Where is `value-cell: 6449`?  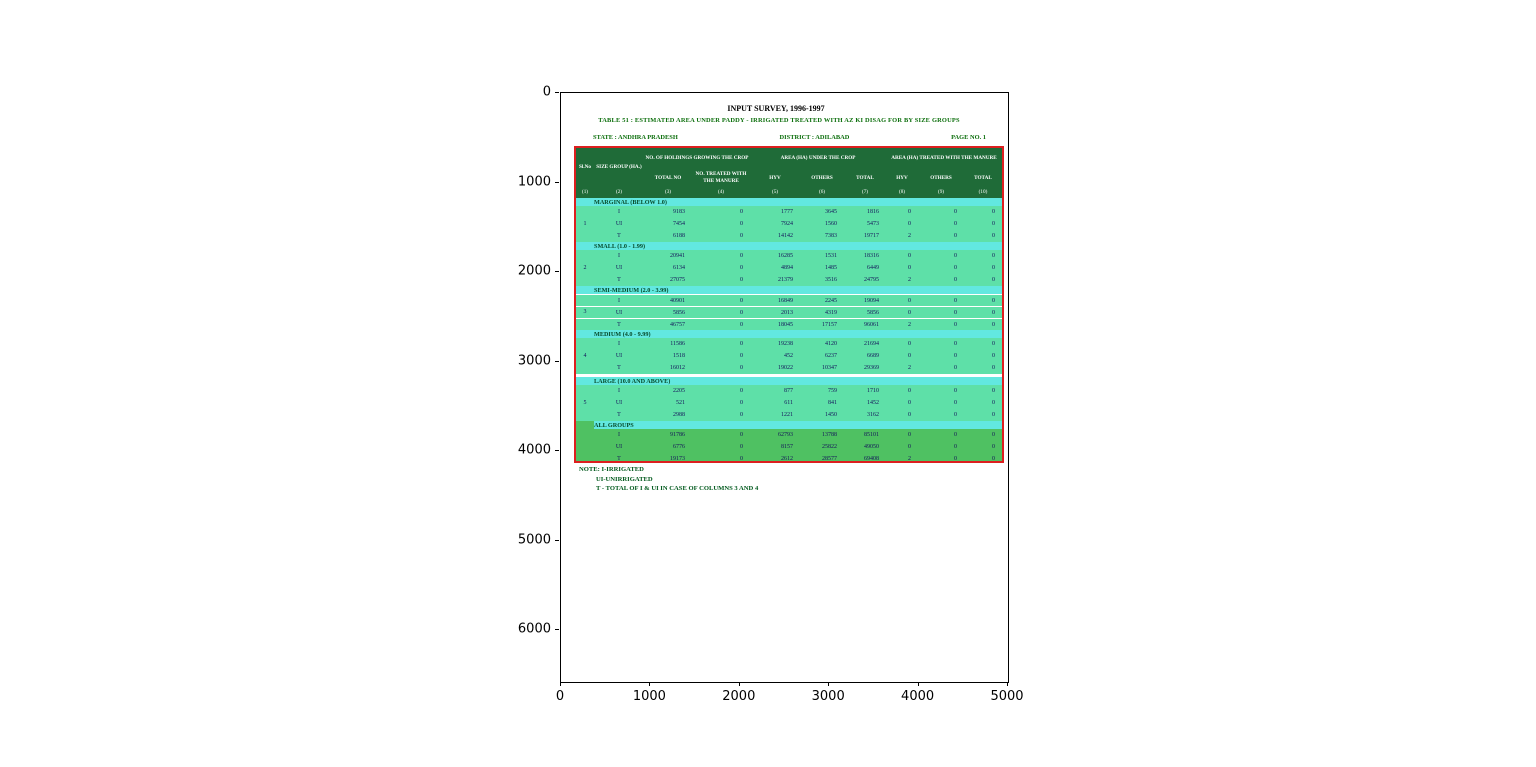
value-cell: 6449 is located at coordinates (873, 268).